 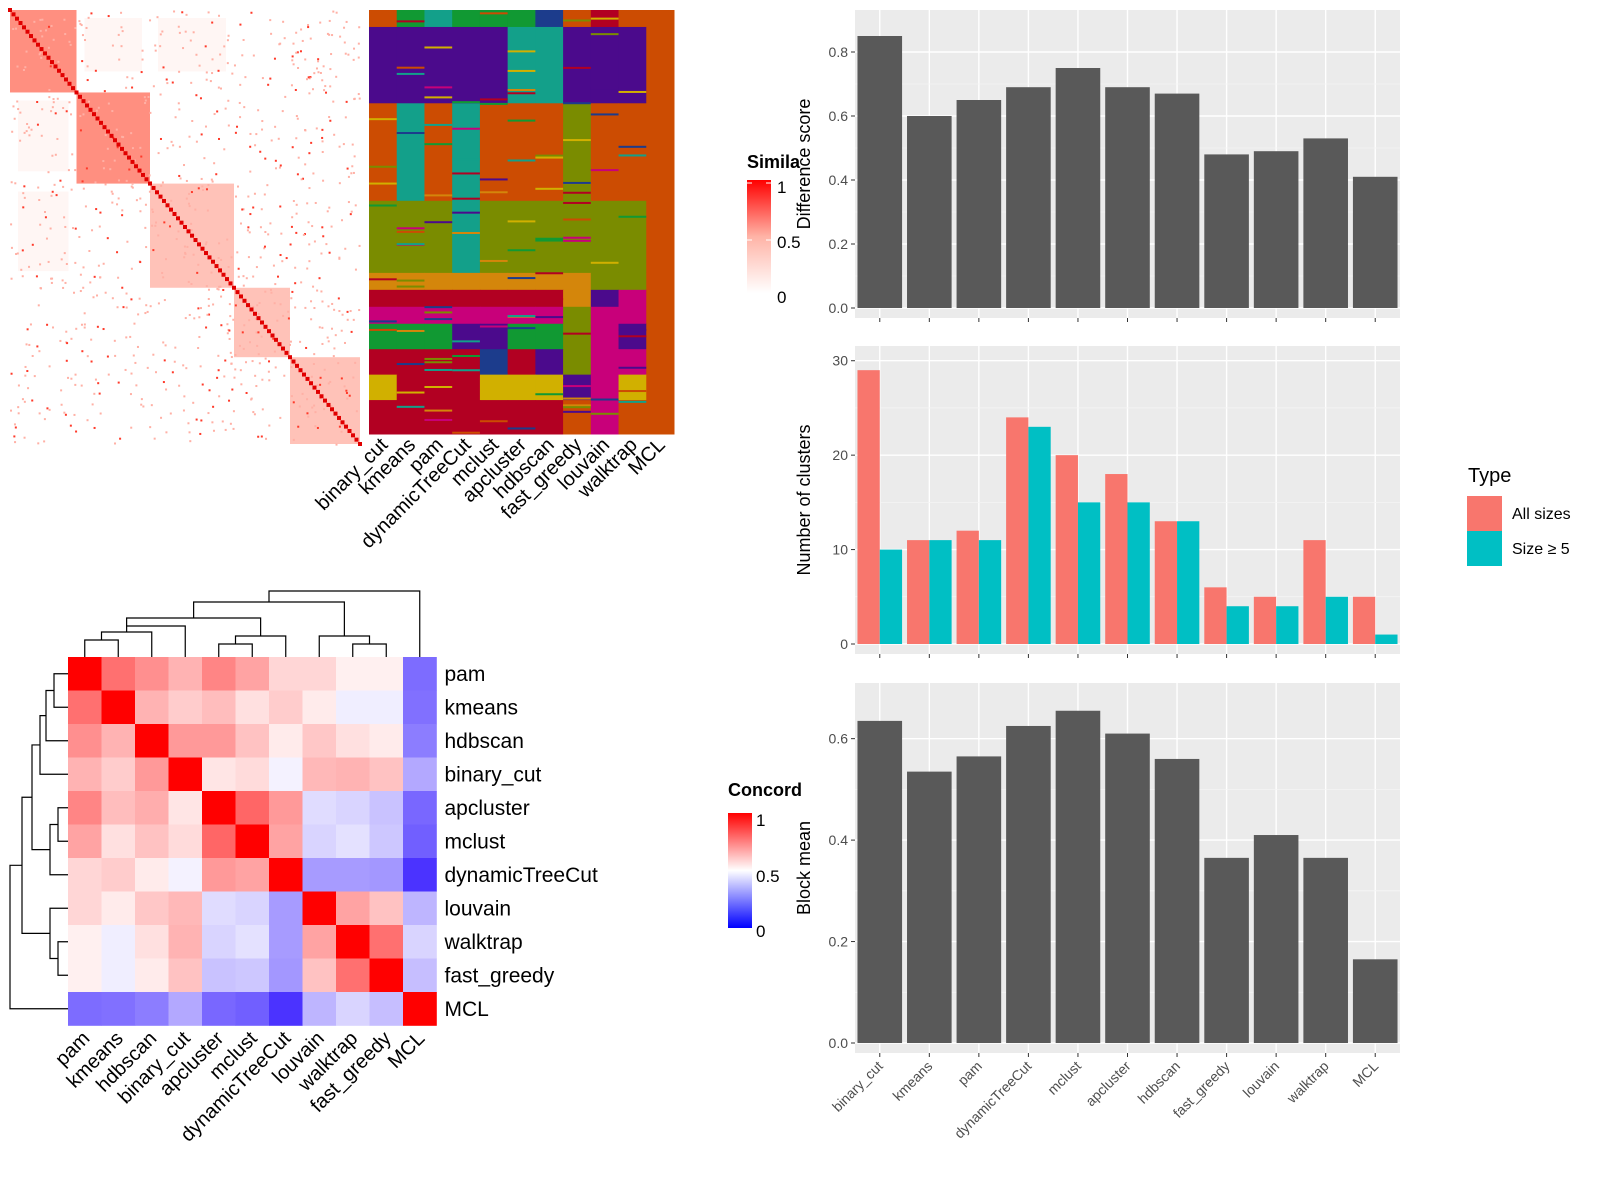 I want to click on y-tick-label: 0.0, so click(x=839, y=308).